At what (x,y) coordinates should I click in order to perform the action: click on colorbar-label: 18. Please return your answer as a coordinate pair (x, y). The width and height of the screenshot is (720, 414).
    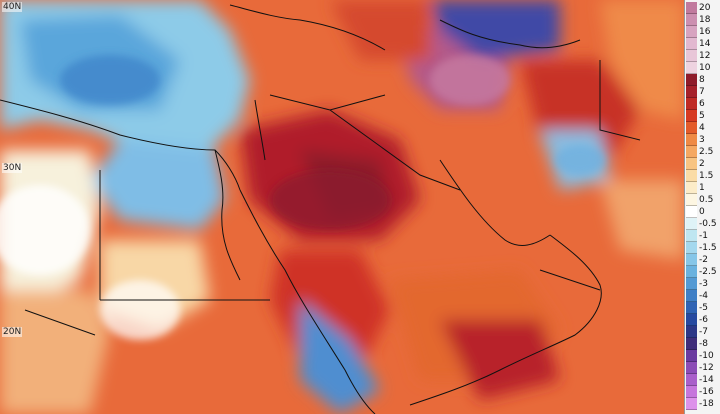
    Looking at the image, I should click on (705, 20).